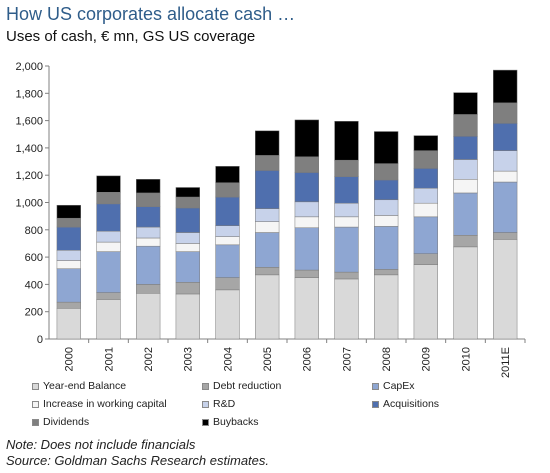 The height and width of the screenshot is (473, 550). What do you see at coordinates (34, 285) in the screenshot?
I see `y-tick-label: 400` at bounding box center [34, 285].